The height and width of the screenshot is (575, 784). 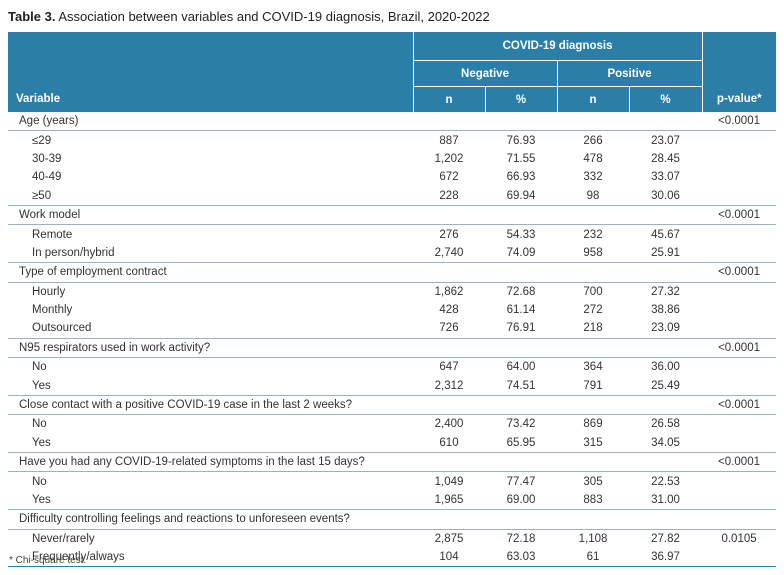 What do you see at coordinates (47, 158) in the screenshot?
I see `row-label: 30-39` at bounding box center [47, 158].